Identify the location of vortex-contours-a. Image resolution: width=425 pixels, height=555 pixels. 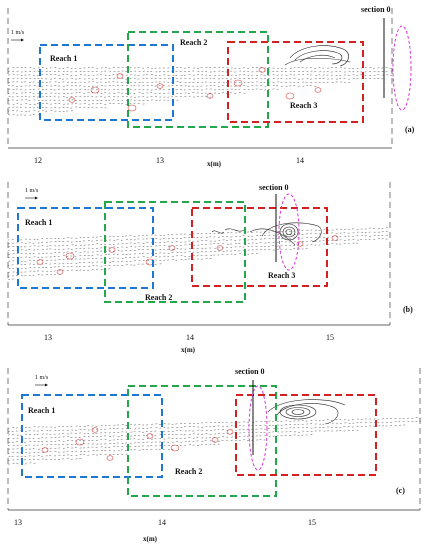
(317, 56).